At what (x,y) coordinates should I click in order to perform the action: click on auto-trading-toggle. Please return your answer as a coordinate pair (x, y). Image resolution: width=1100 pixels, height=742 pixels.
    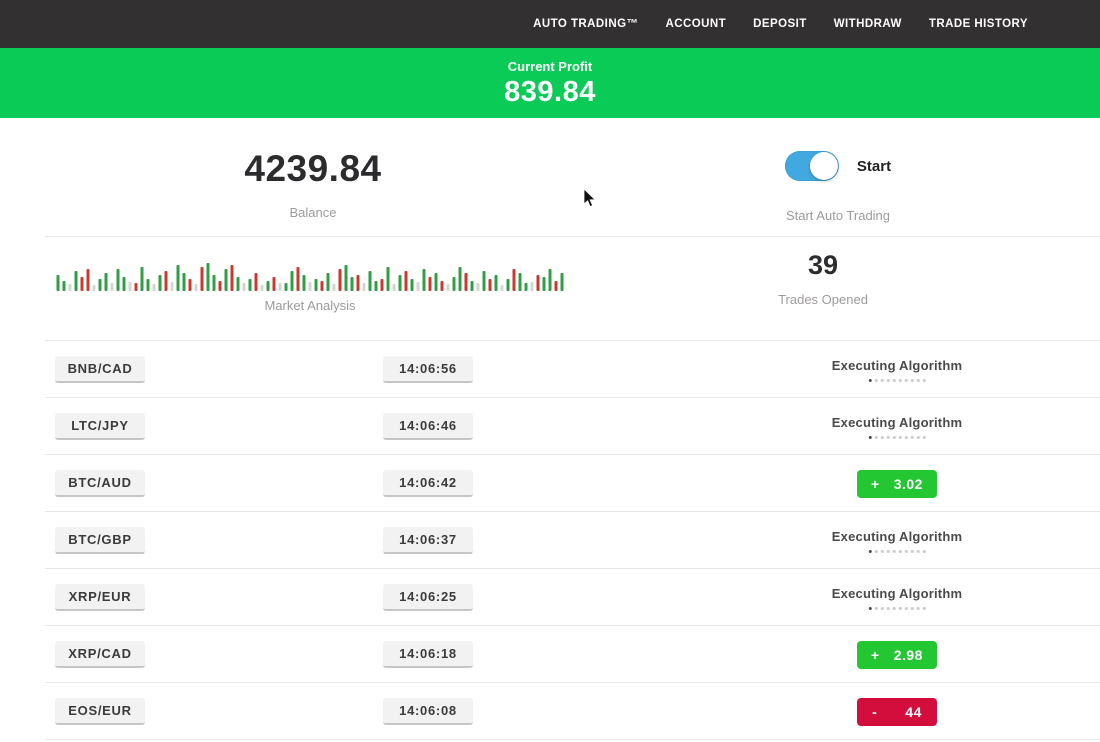
    Looking at the image, I should click on (811, 166).